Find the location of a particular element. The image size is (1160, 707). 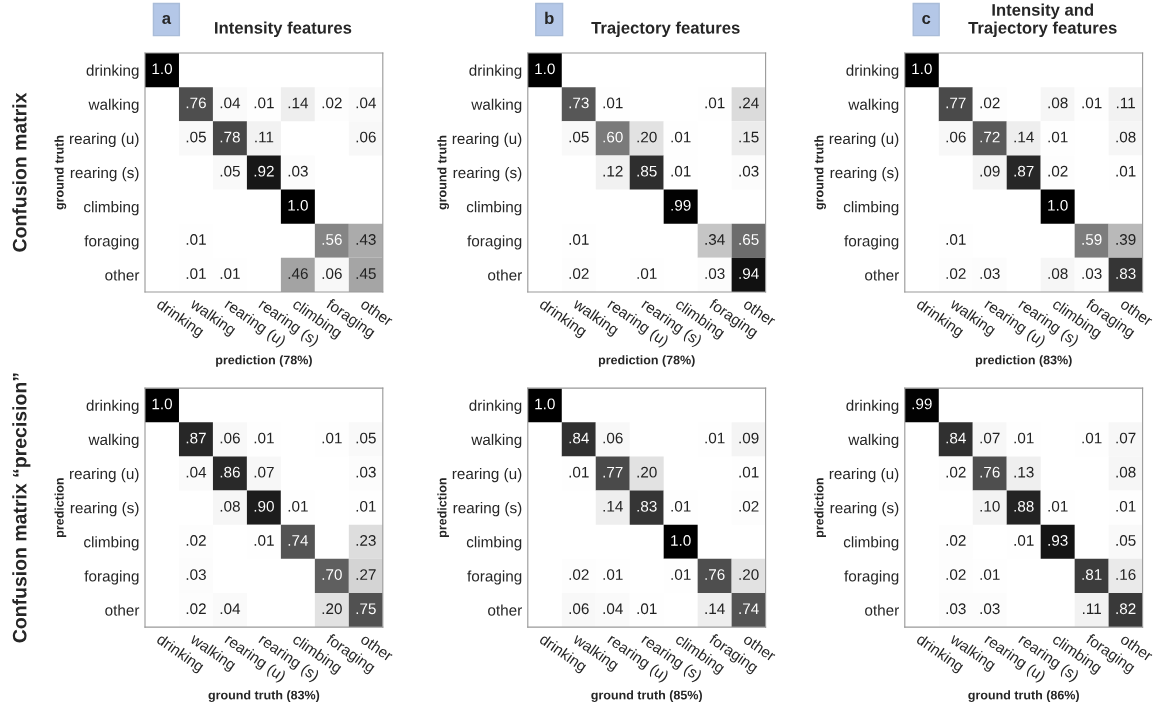

x-axis-title: ground truth (83%) is located at coordinates (264, 696).